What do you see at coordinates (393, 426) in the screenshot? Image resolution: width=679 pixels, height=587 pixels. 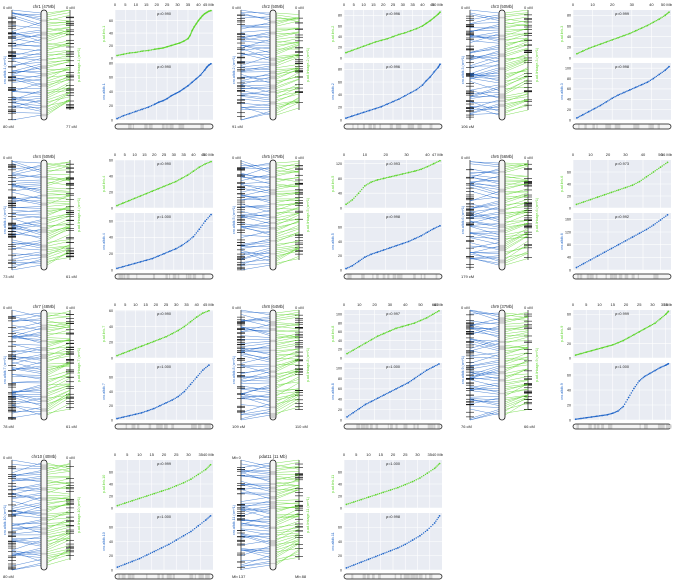 I see `bottom-ideogram` at bounding box center [393, 426].